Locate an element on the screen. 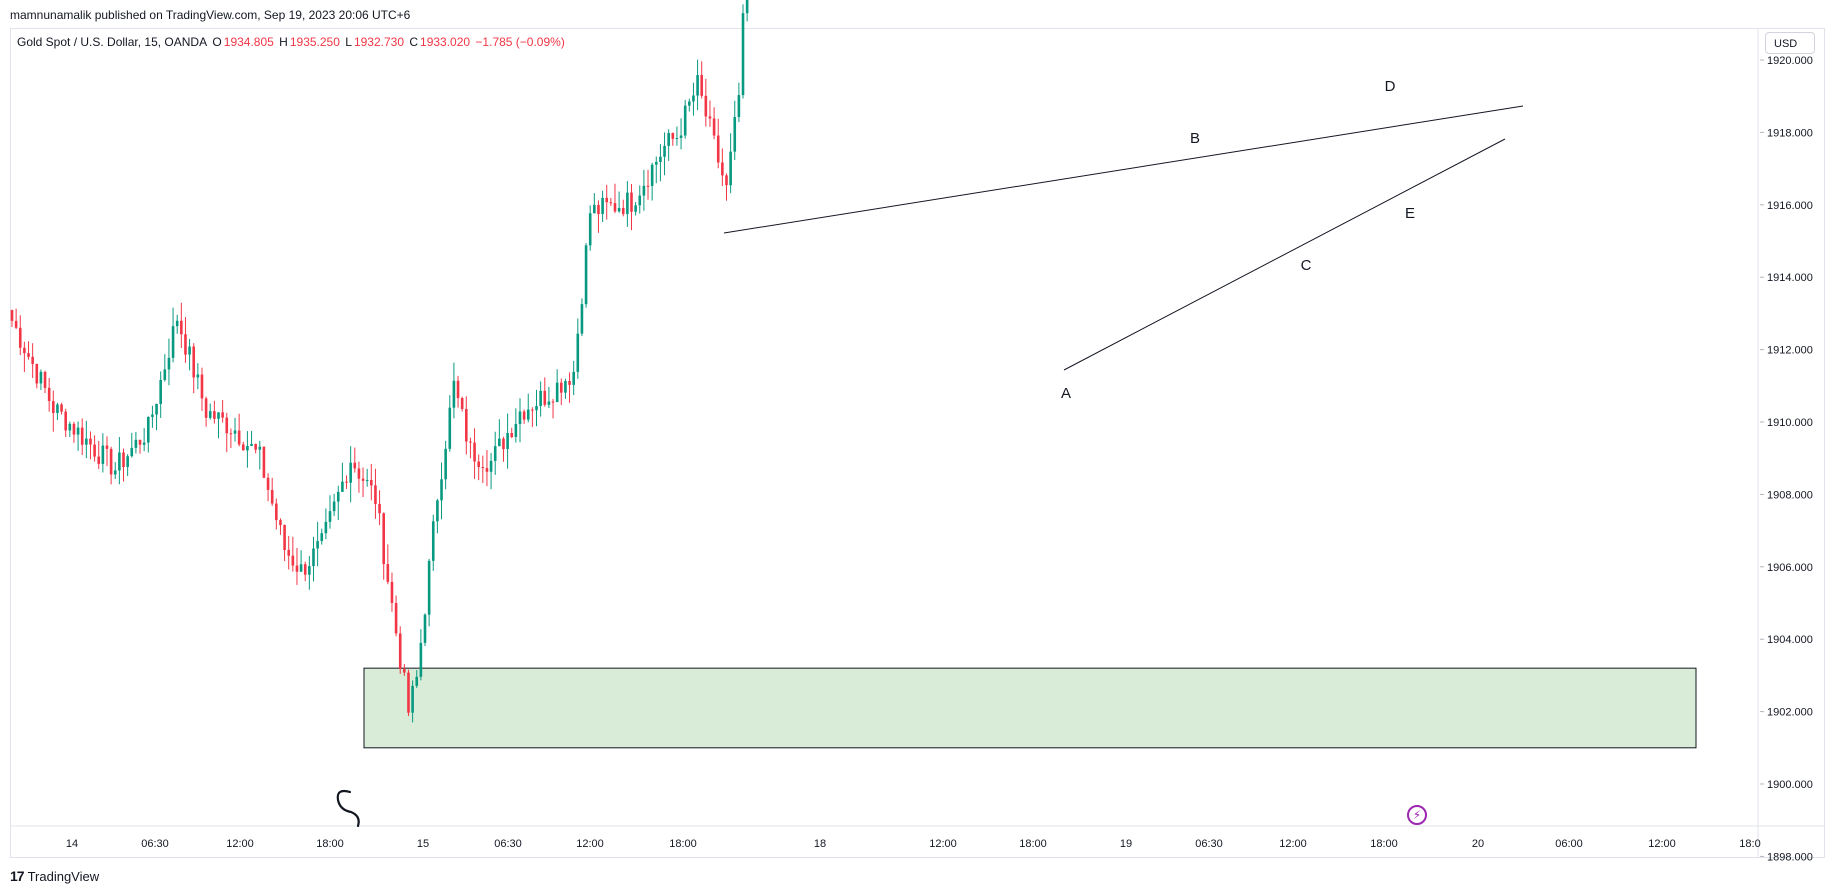 The height and width of the screenshot is (893, 1835). lightning-icon: ⚡ is located at coordinates (1417, 815).